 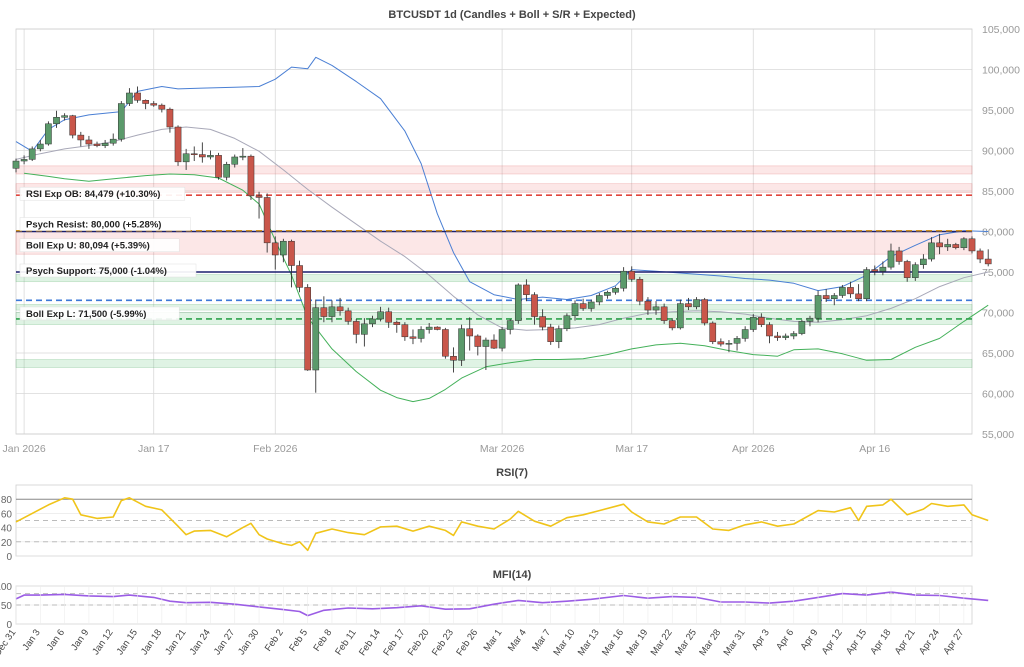 I want to click on mfi-date-tick-label: Apr 12, so click(x=832, y=641).